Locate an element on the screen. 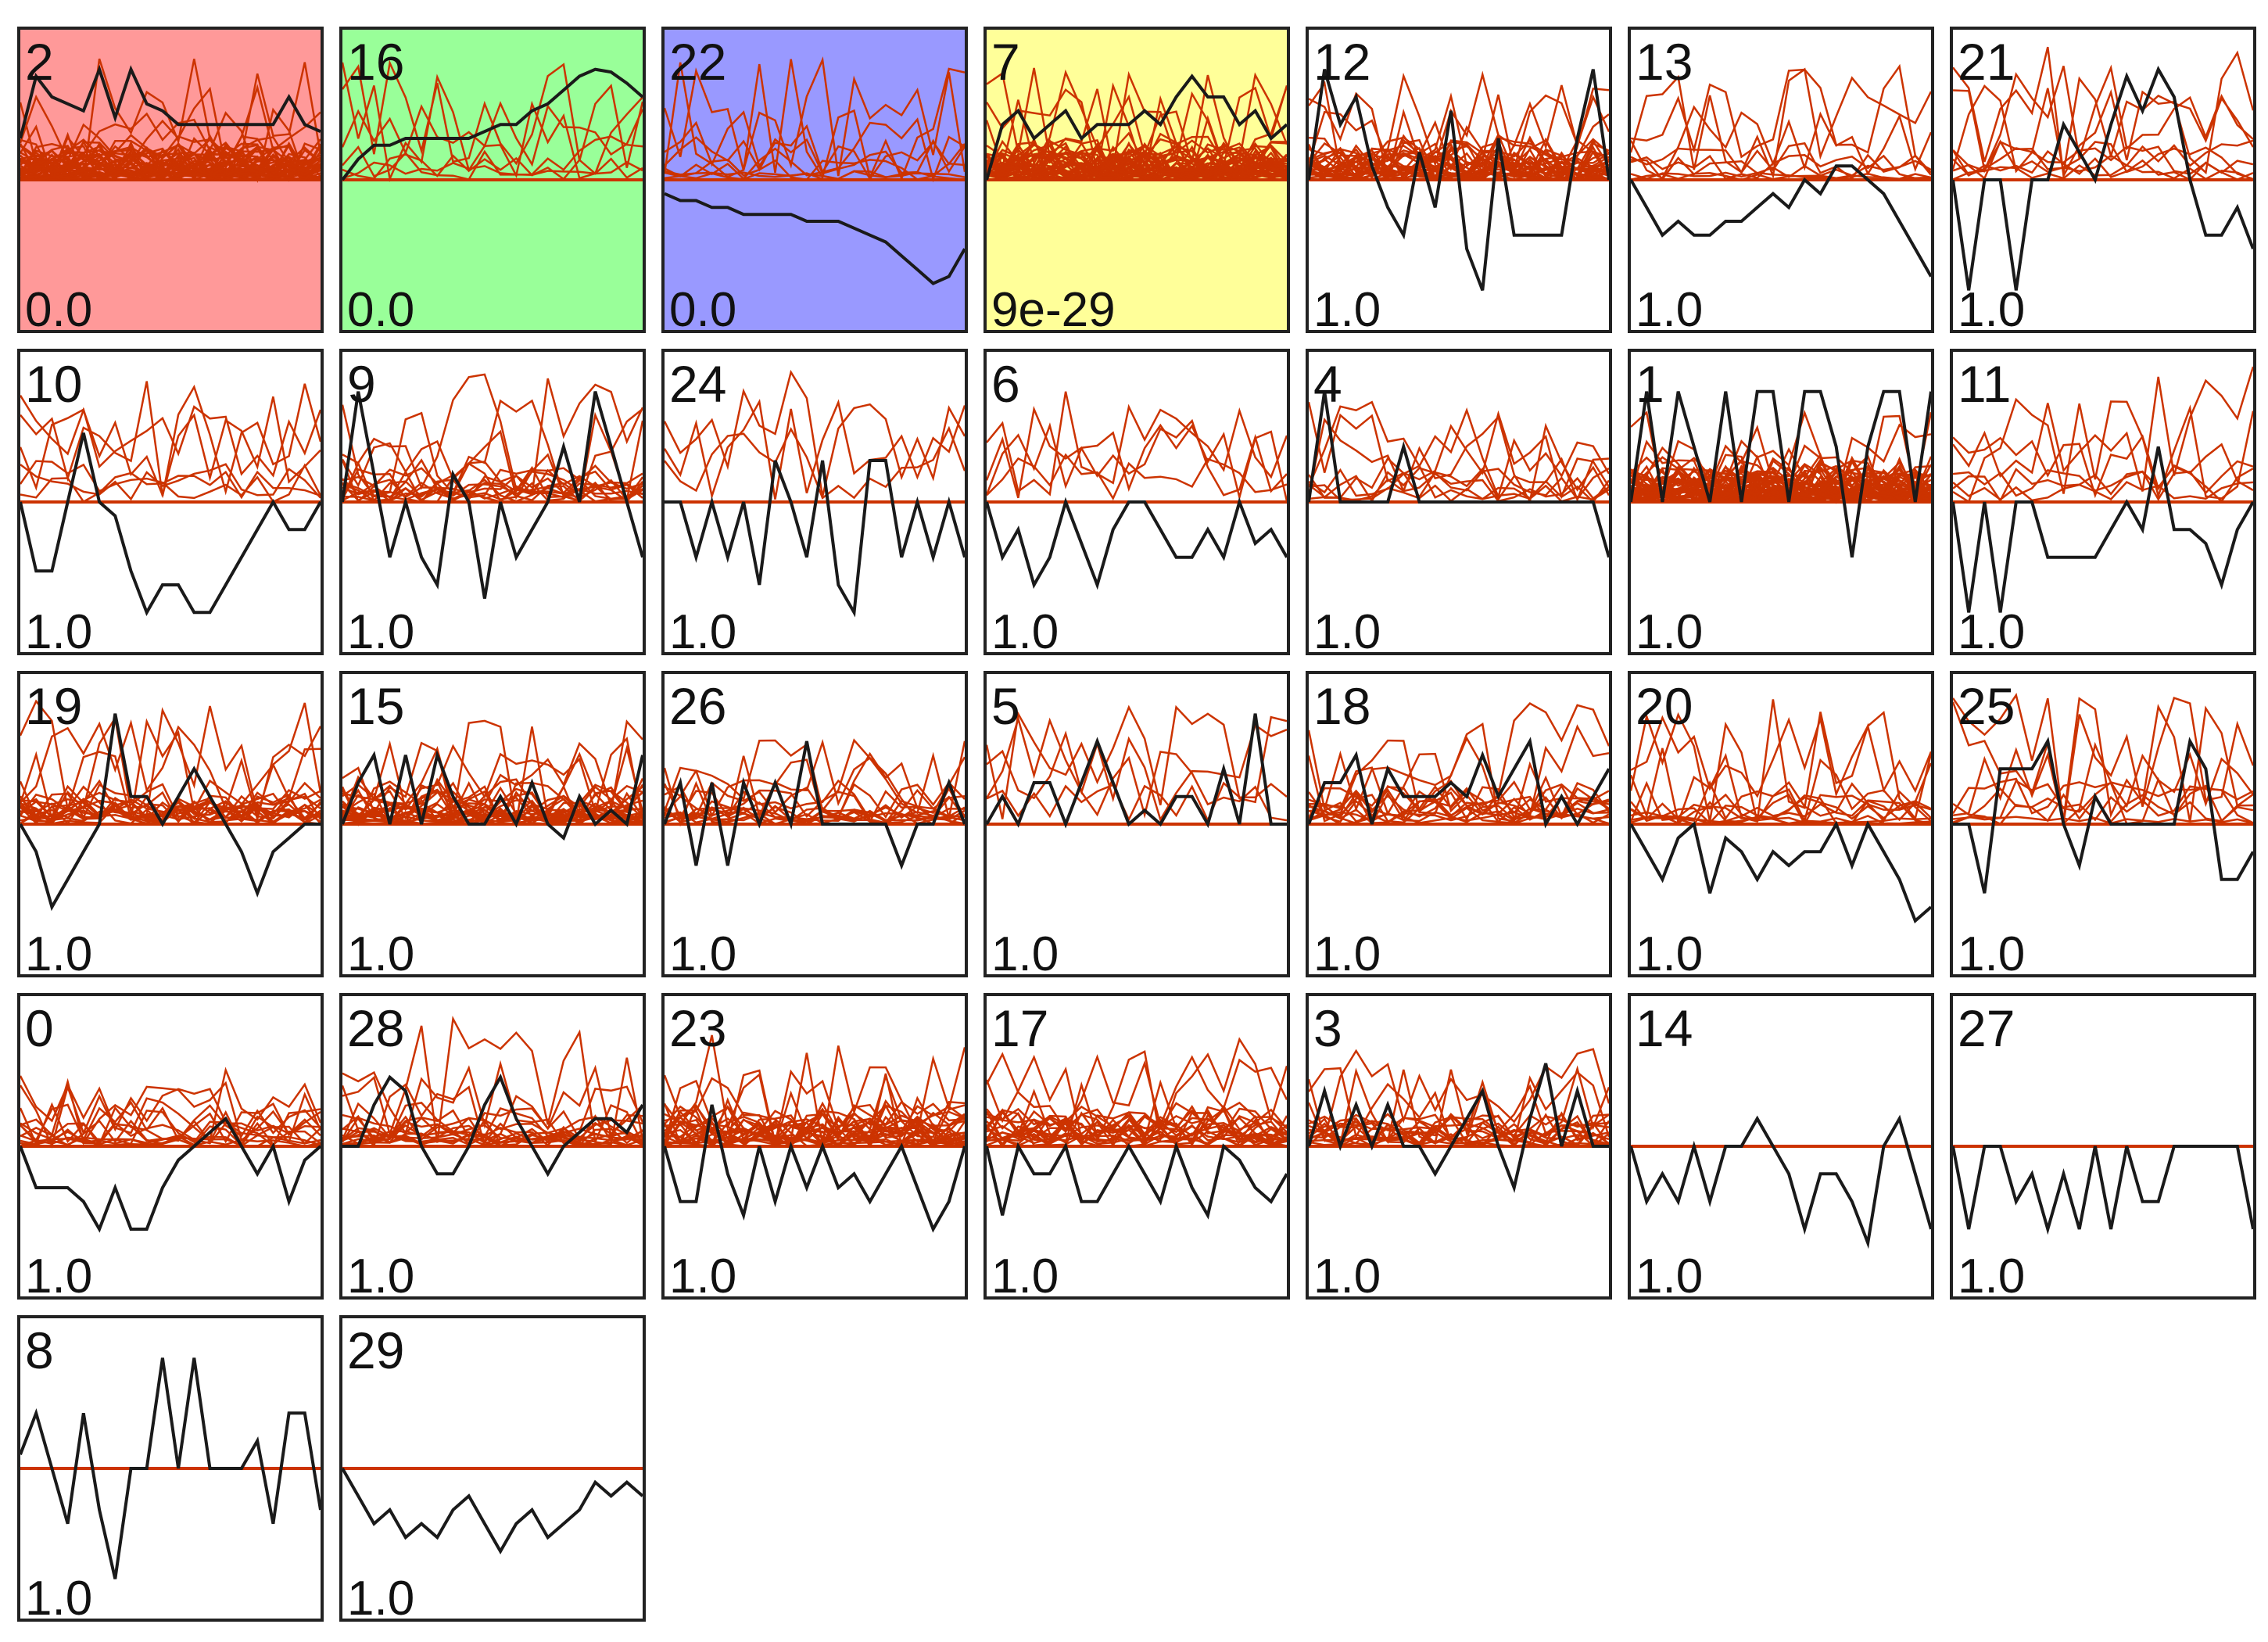 The image size is (2268, 1642). cluster-panel-20: 20 1.0 is located at coordinates (1781, 824).